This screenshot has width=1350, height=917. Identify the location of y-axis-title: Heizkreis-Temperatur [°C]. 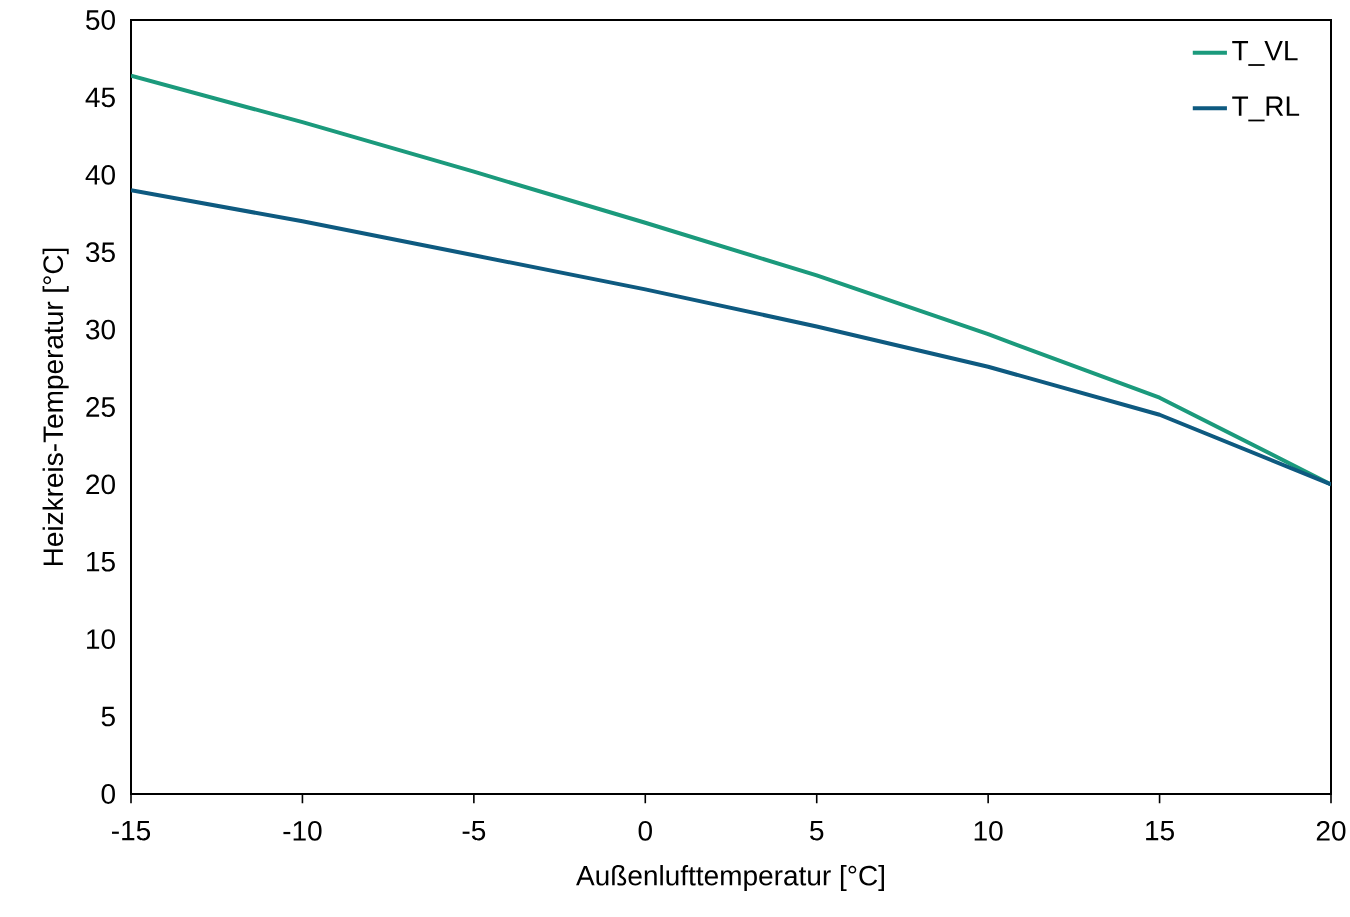
(55, 407).